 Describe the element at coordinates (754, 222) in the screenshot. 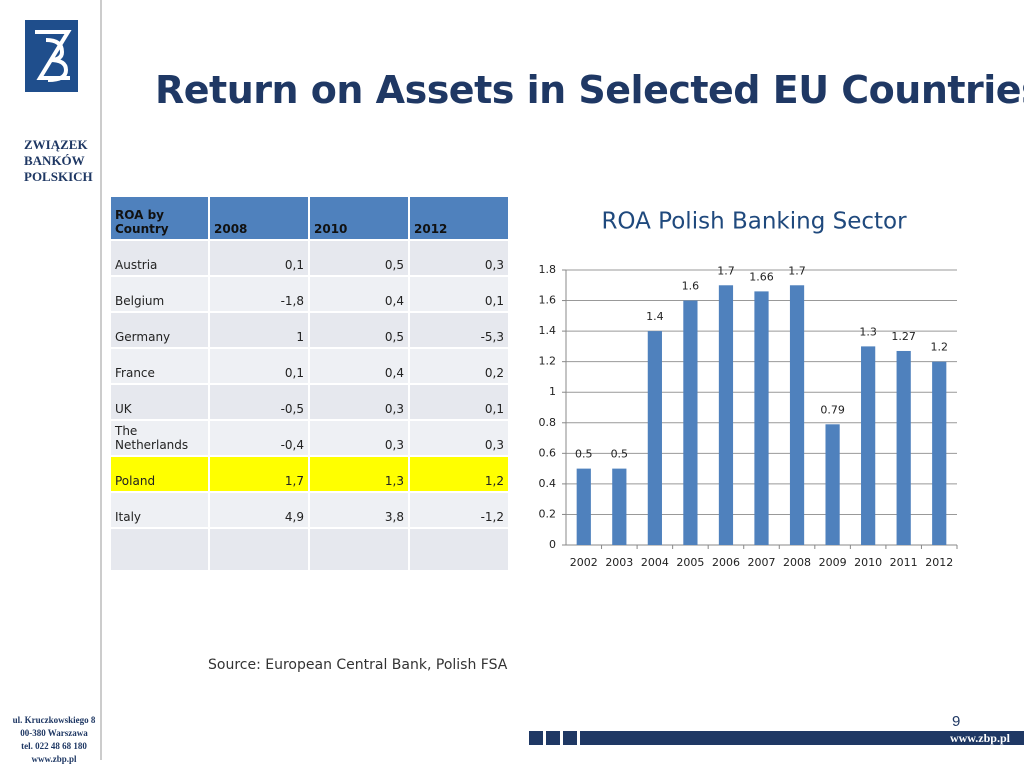

I see `chart-title: ROA Polish Banking Sector` at that location.